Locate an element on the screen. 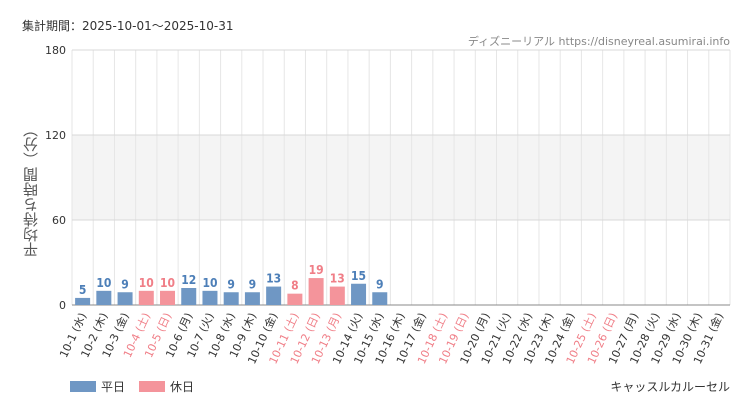 The height and width of the screenshot is (410, 750). legend-label-weekday: 平日 is located at coordinates (113, 387).